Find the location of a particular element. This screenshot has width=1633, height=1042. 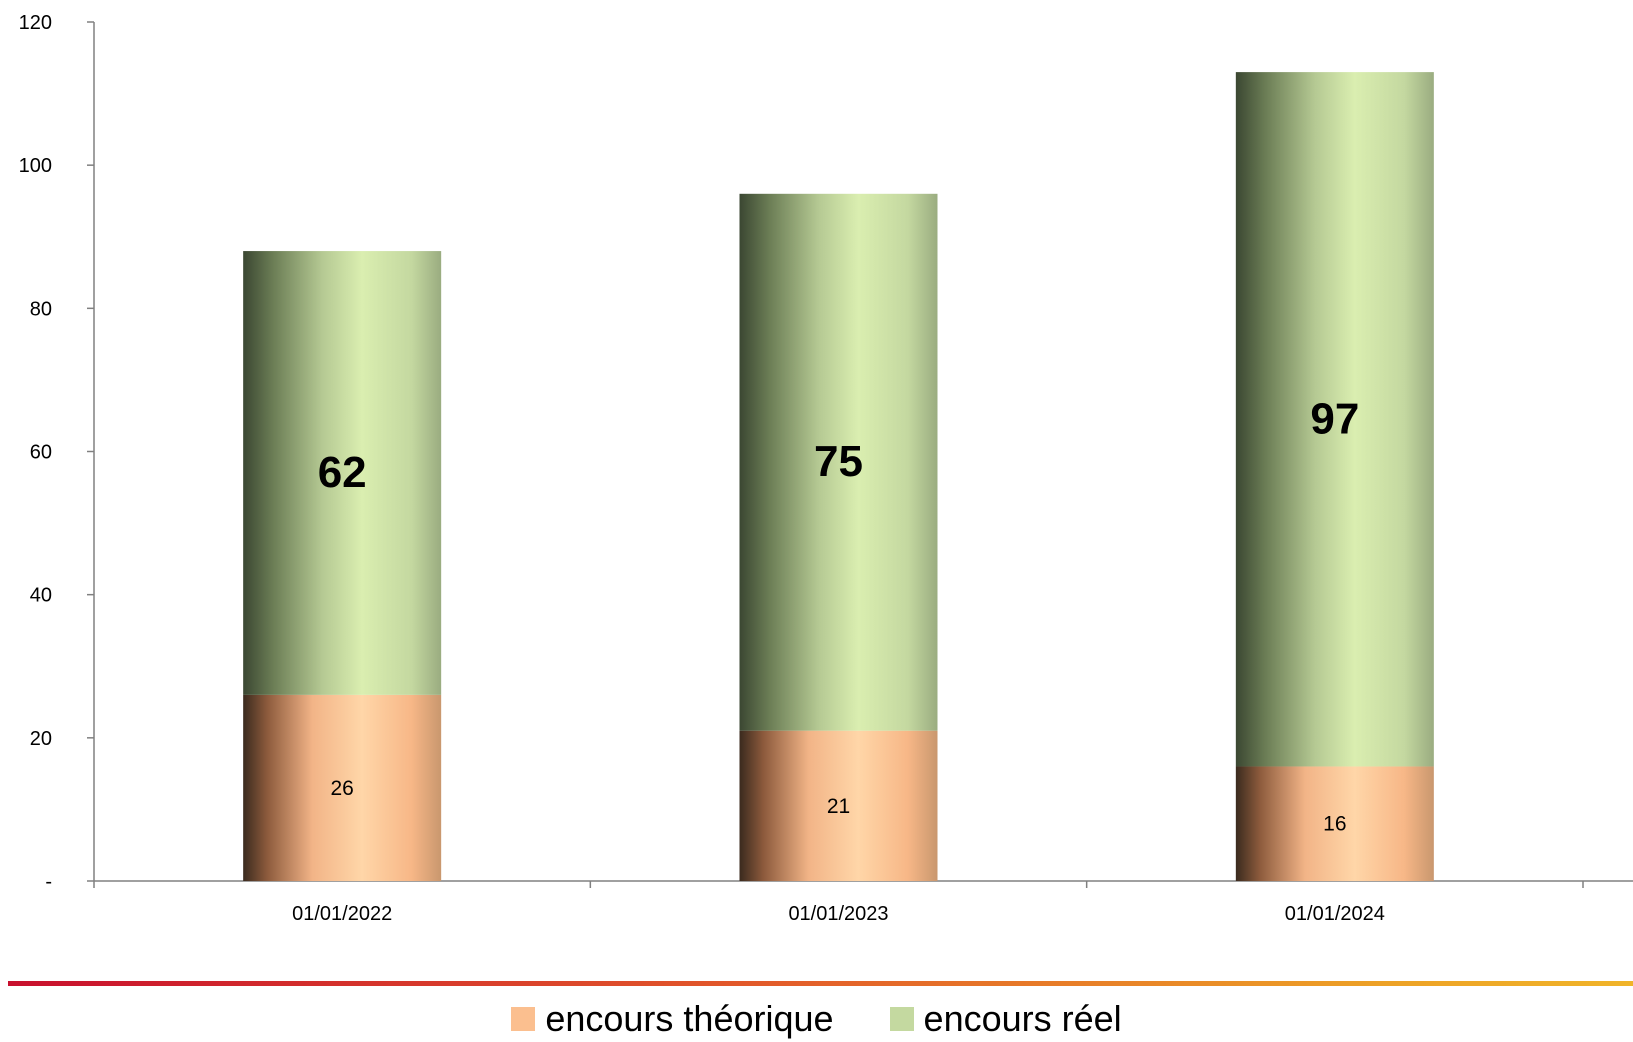

legend-item-encours-reel: encours réel is located at coordinates (1005, 1019).